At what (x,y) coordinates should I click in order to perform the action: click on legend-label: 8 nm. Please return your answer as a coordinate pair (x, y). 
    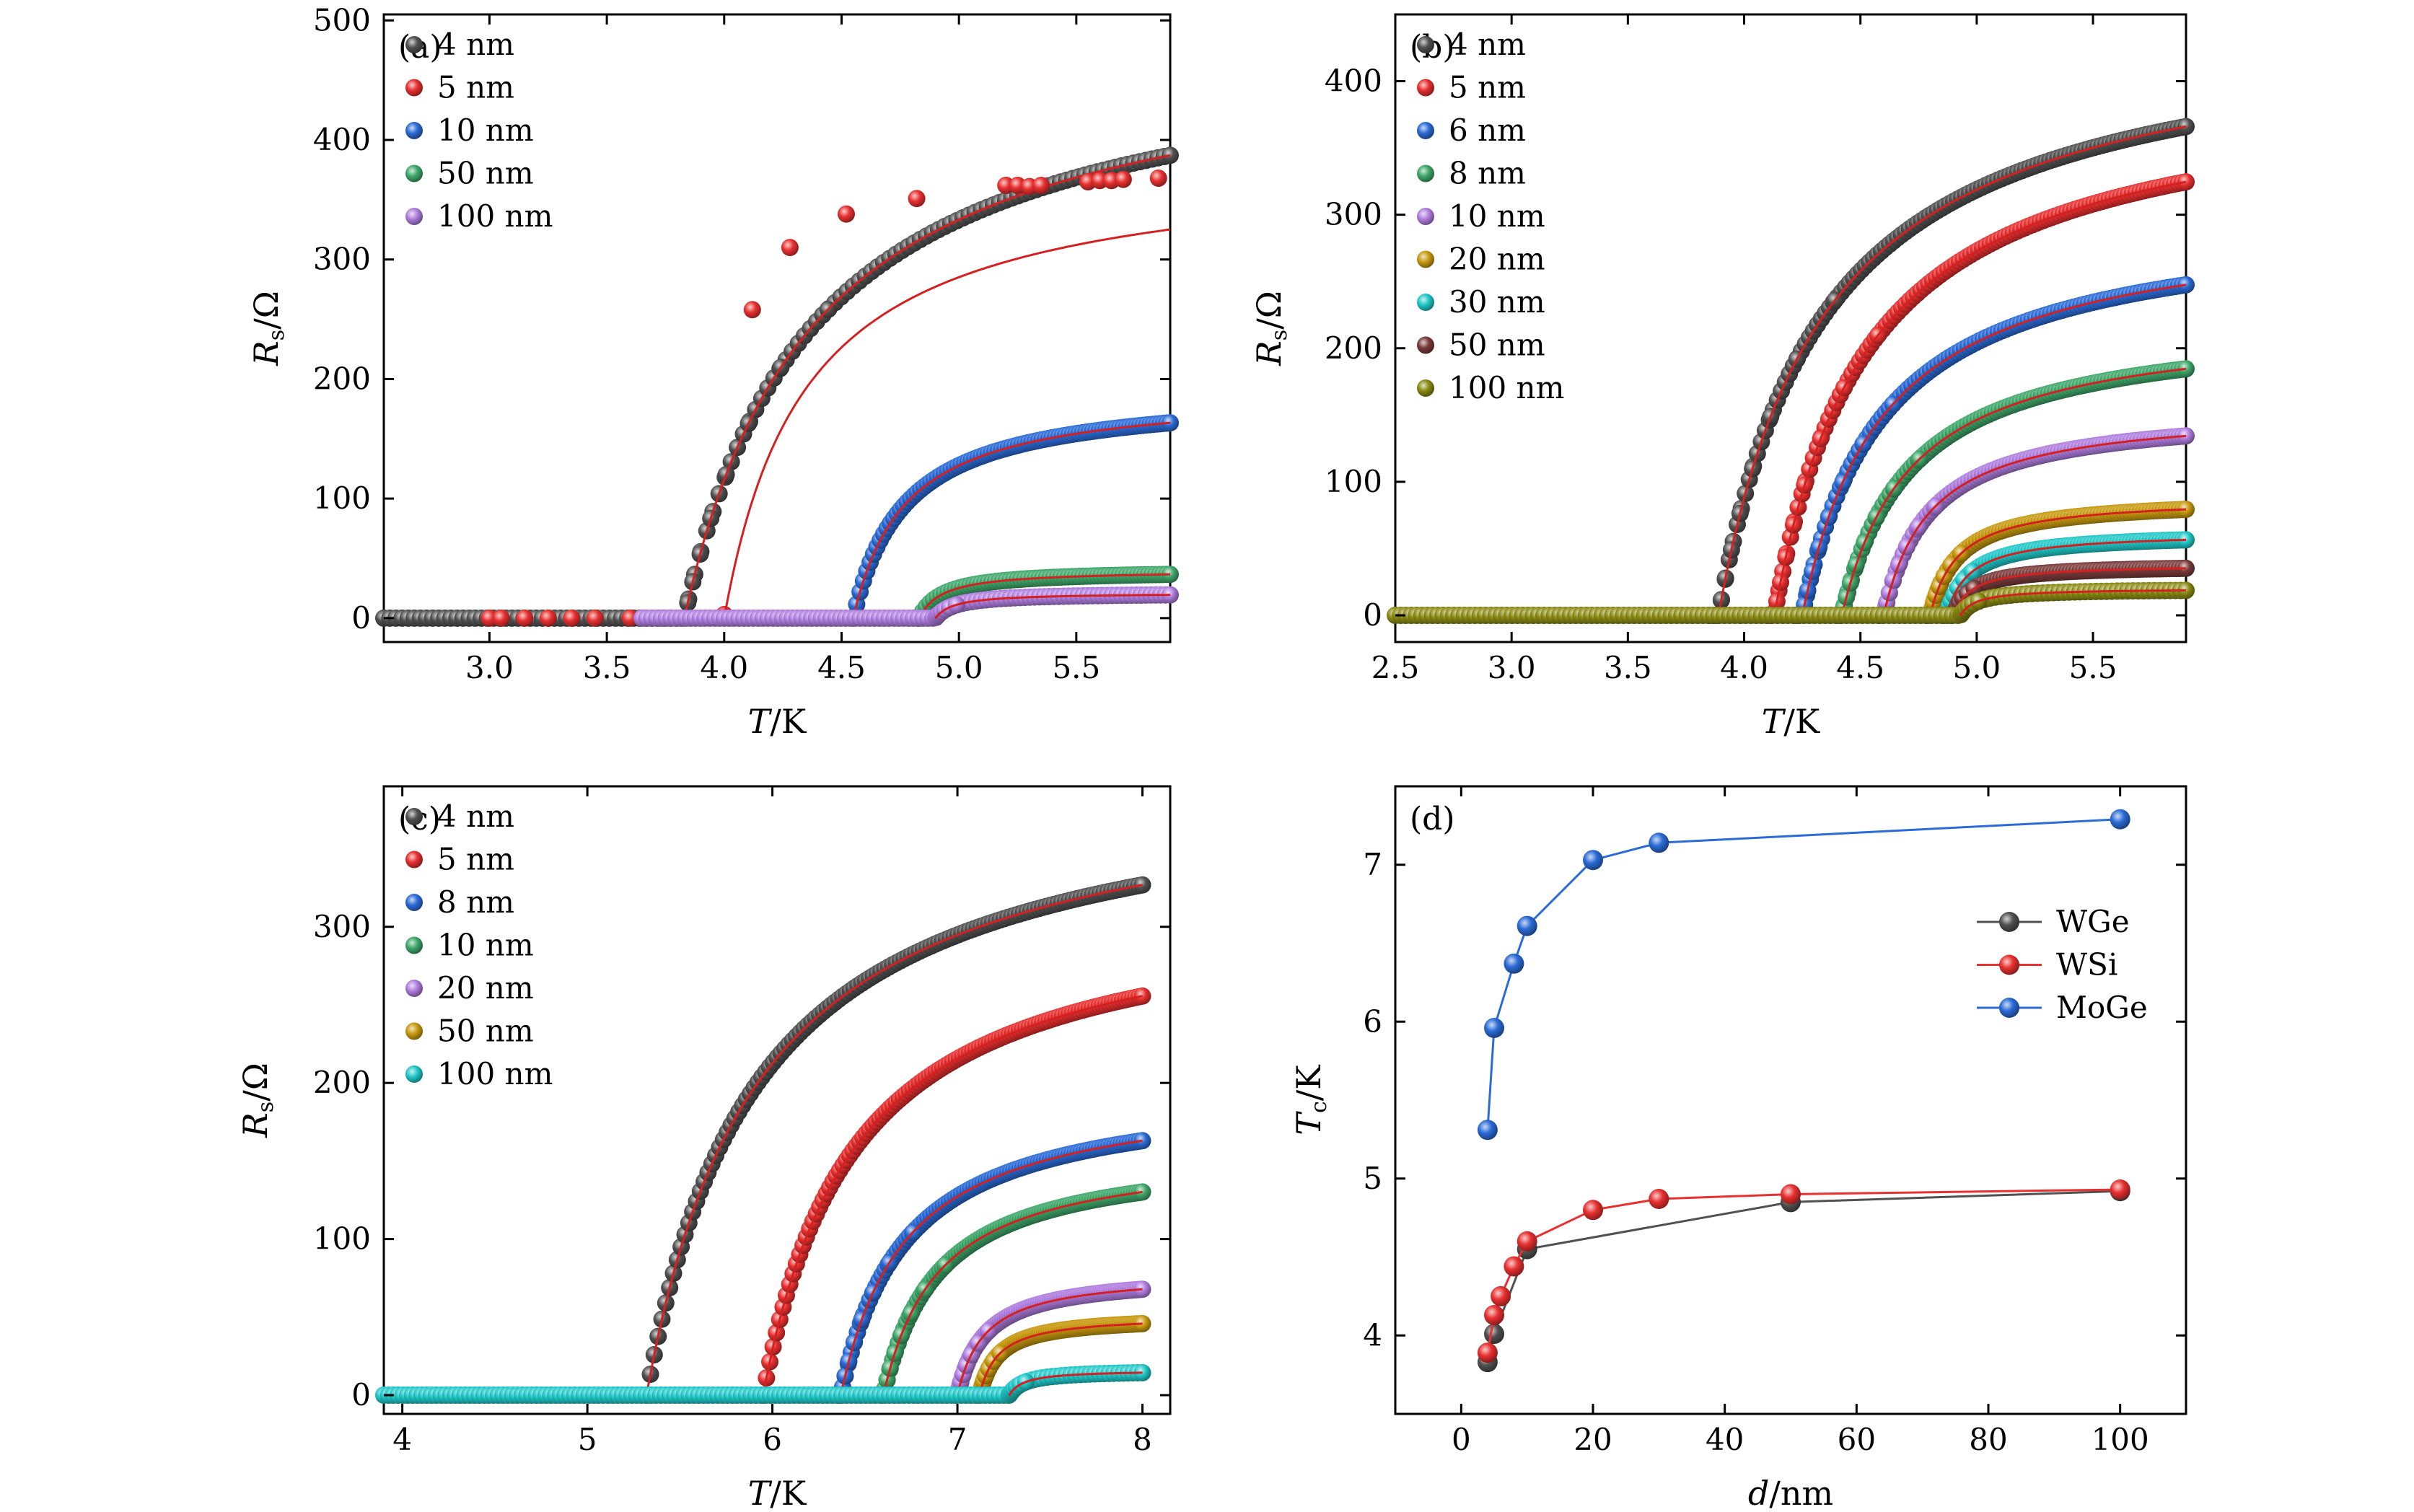
    Looking at the image, I should click on (1487, 173).